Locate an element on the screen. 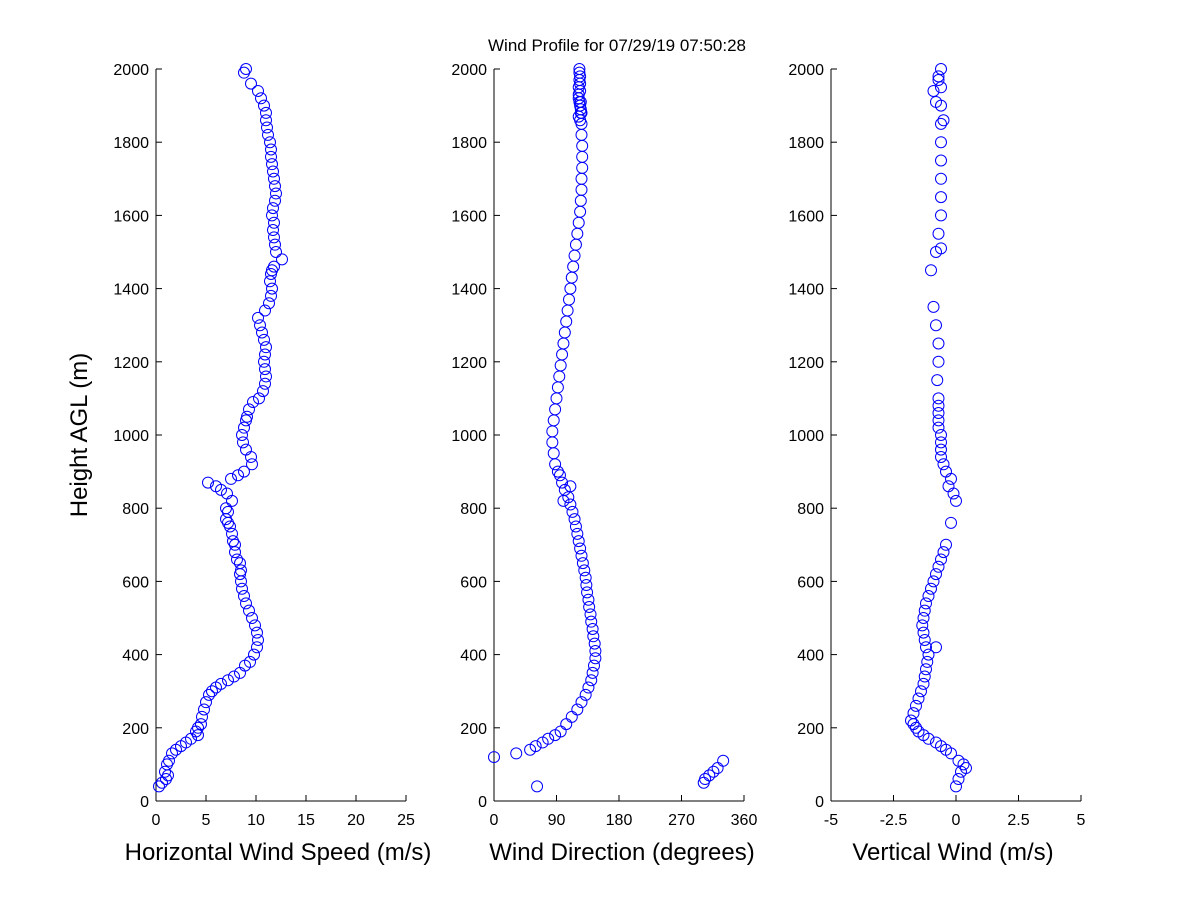 The width and height of the screenshot is (1200, 900). direction-x-tick-label: 360 is located at coordinates (744, 820).